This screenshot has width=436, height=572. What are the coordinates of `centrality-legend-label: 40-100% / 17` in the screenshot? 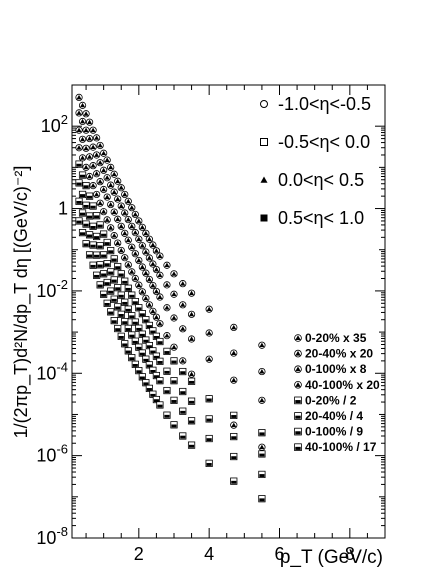 It's located at (341, 447).